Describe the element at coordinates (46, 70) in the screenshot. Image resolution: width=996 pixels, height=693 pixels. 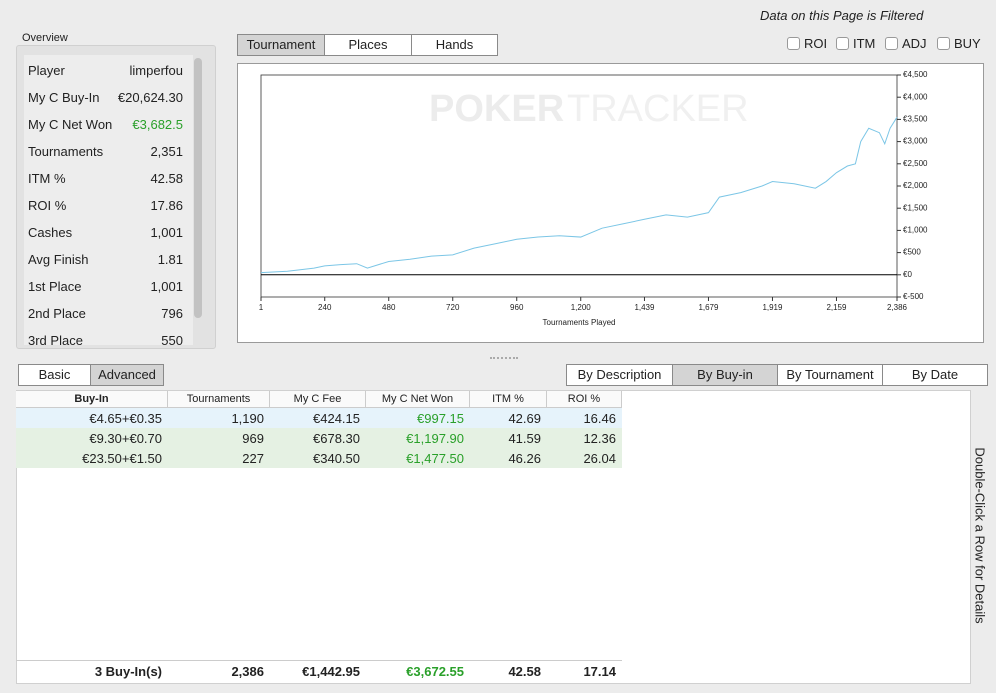
I see `overview-label: Player` at that location.